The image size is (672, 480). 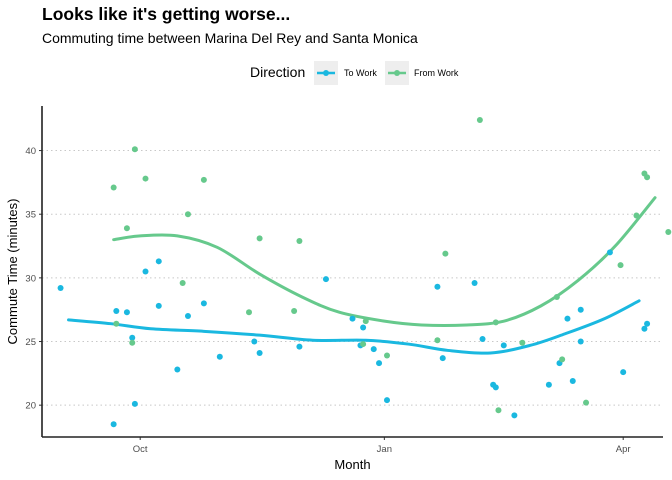 What do you see at coordinates (30, 151) in the screenshot?
I see `y-tick-label: 40` at bounding box center [30, 151].